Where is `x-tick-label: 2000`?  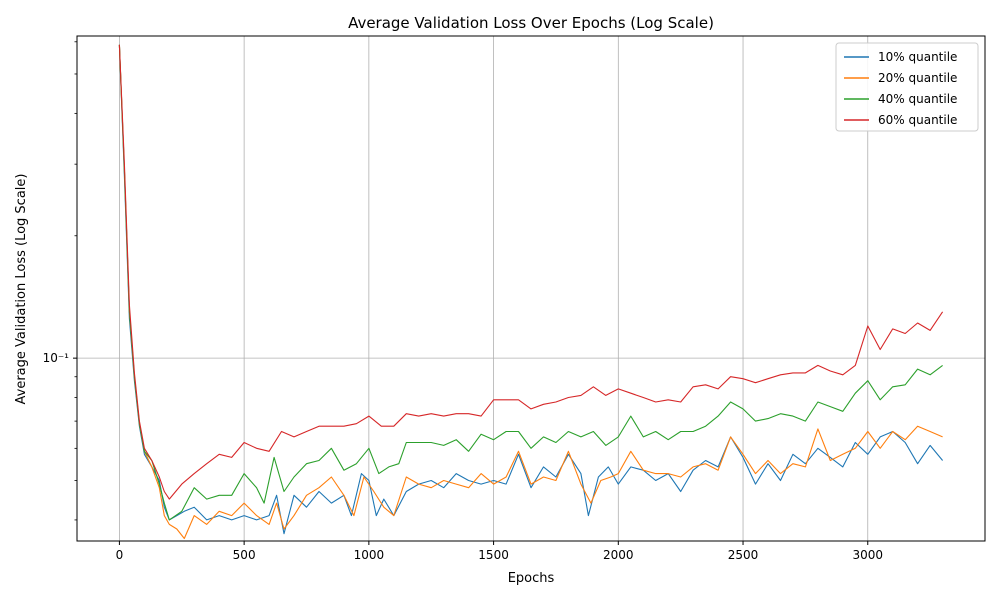 x-tick-label: 2000 is located at coordinates (618, 555).